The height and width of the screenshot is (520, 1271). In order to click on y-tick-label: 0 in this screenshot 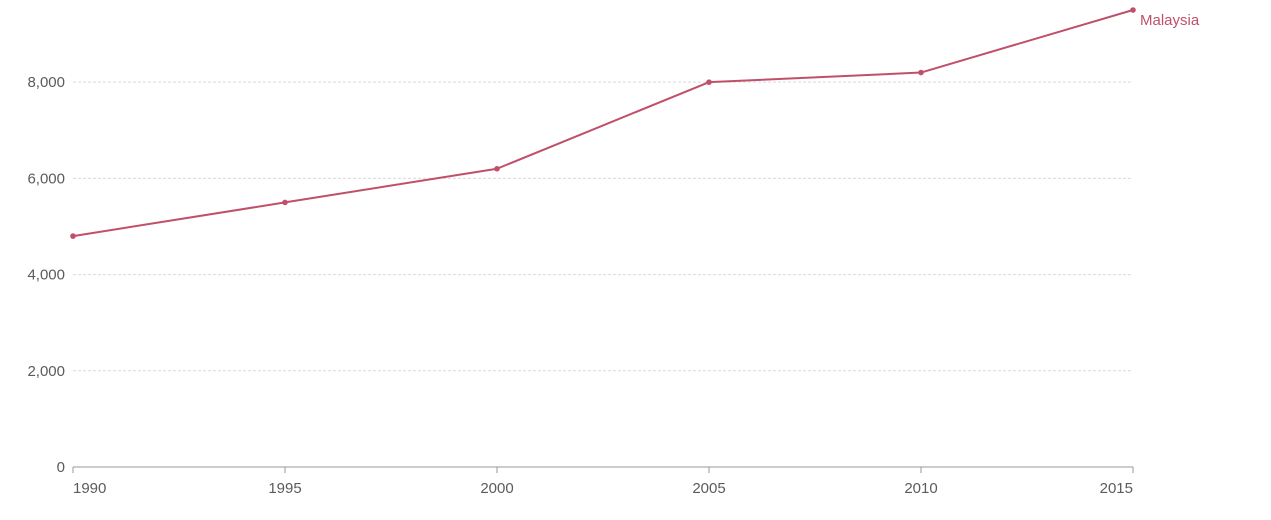, I will do `click(61, 467)`.